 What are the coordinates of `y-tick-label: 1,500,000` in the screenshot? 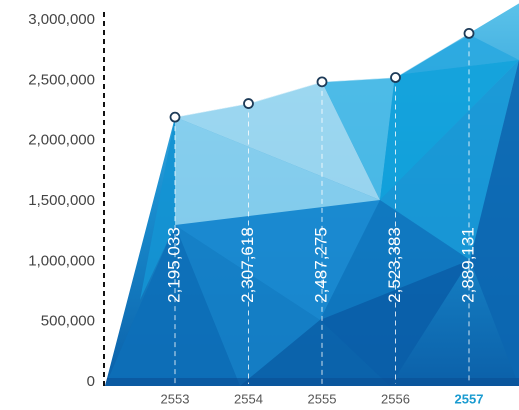 It's located at (61, 200).